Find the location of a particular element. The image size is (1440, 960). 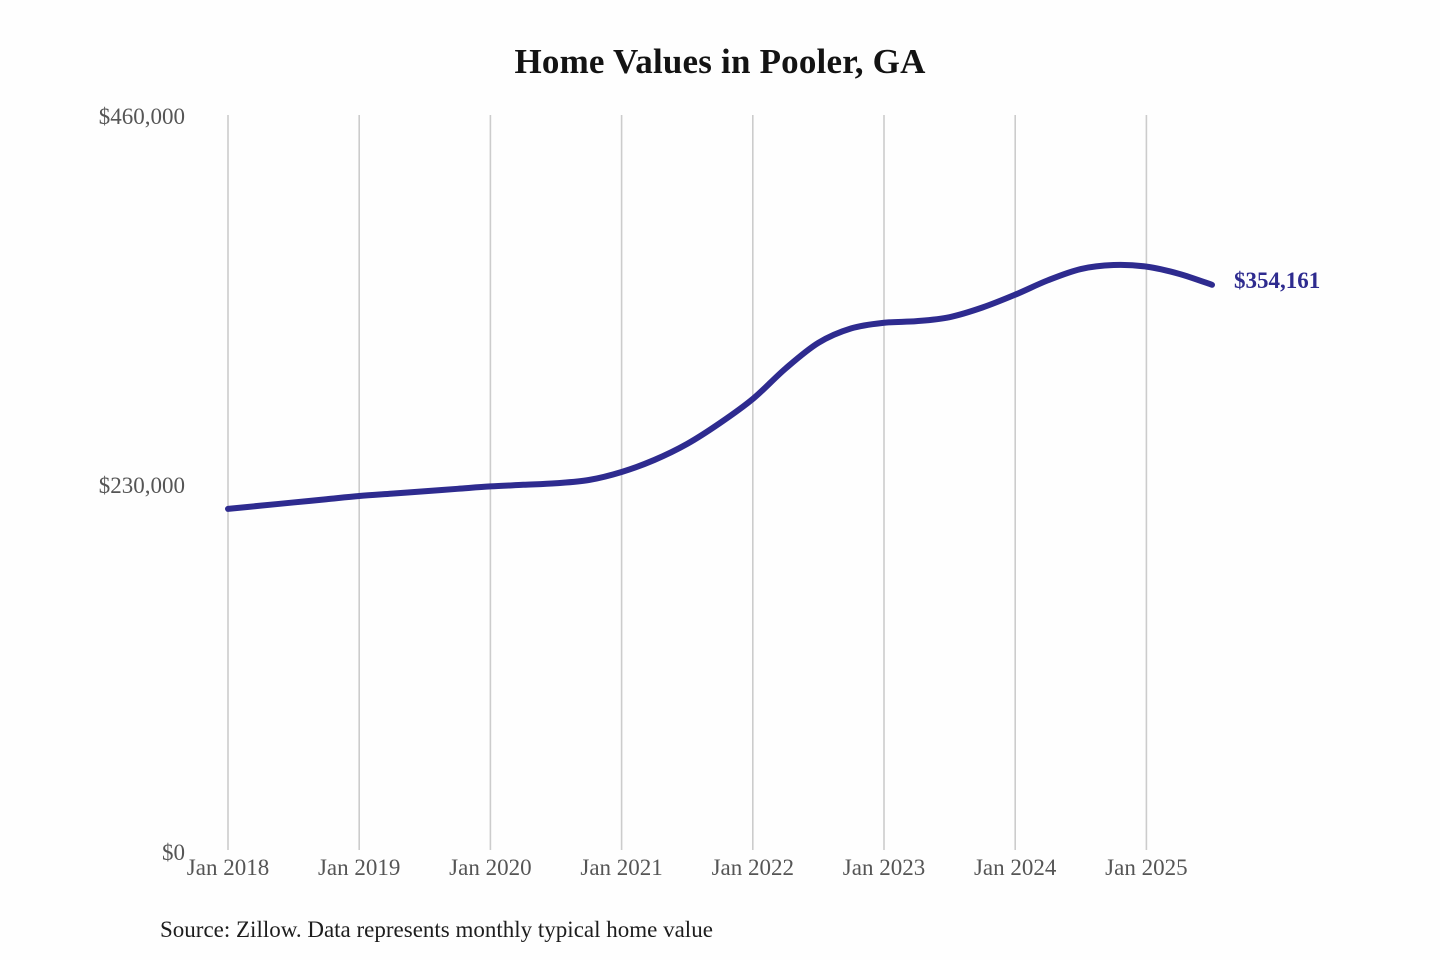

x-axis-tick-label-2018-01: Jan 2018 is located at coordinates (228, 867).